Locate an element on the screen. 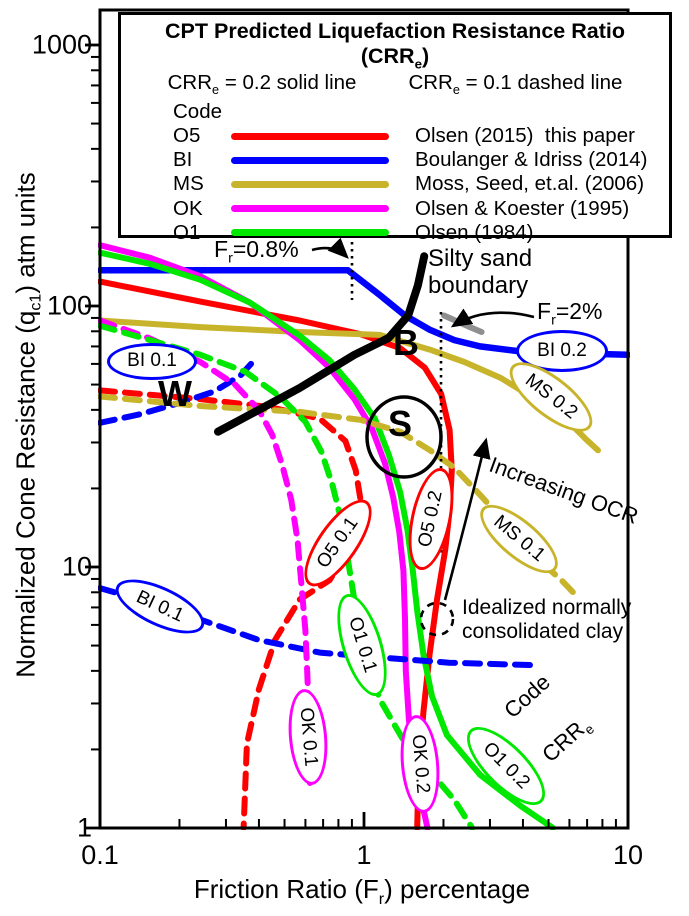 The height and width of the screenshot is (916, 689). legend-entry-BI: BI Boulanger & Idriss (2014) is located at coordinates (417, 160).